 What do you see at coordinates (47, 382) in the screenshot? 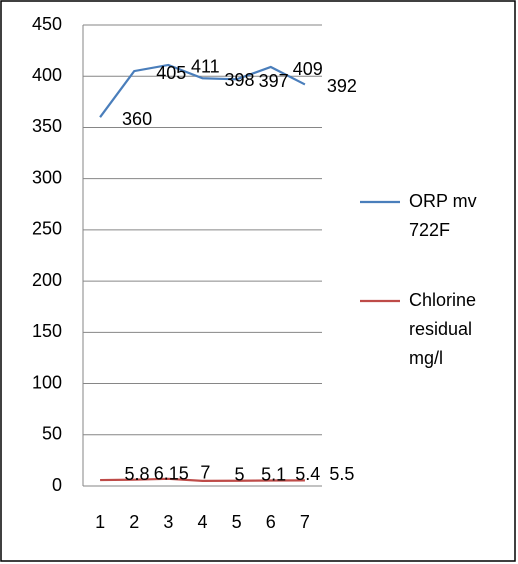
I see `y-tick-label: 100` at bounding box center [47, 382].